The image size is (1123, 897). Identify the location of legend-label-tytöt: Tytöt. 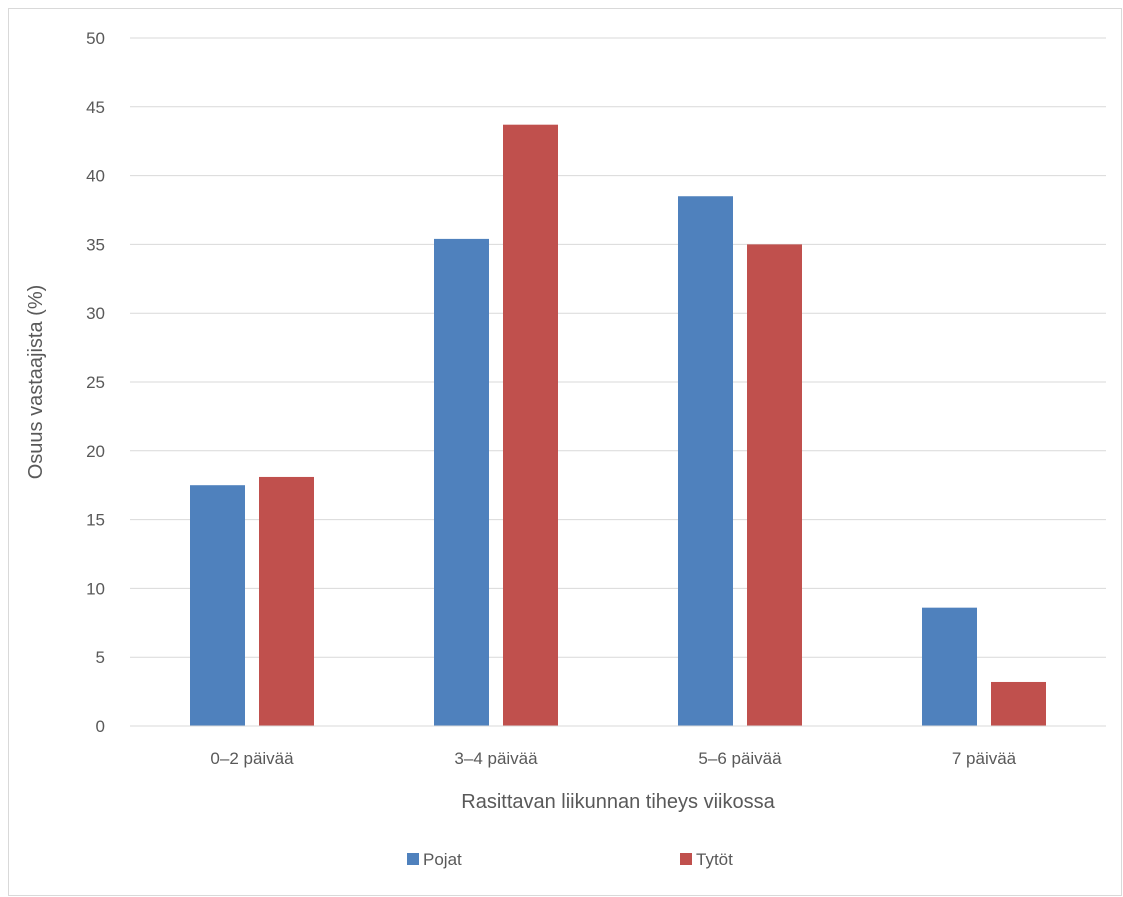
(714, 859).